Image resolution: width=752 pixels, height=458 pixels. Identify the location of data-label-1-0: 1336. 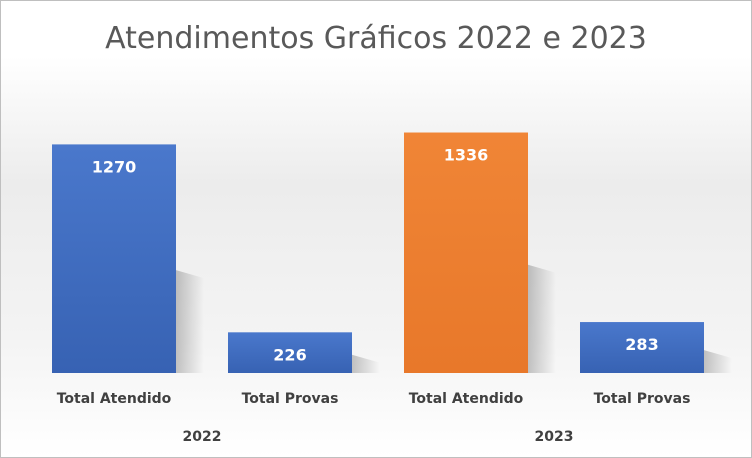
(466, 155).